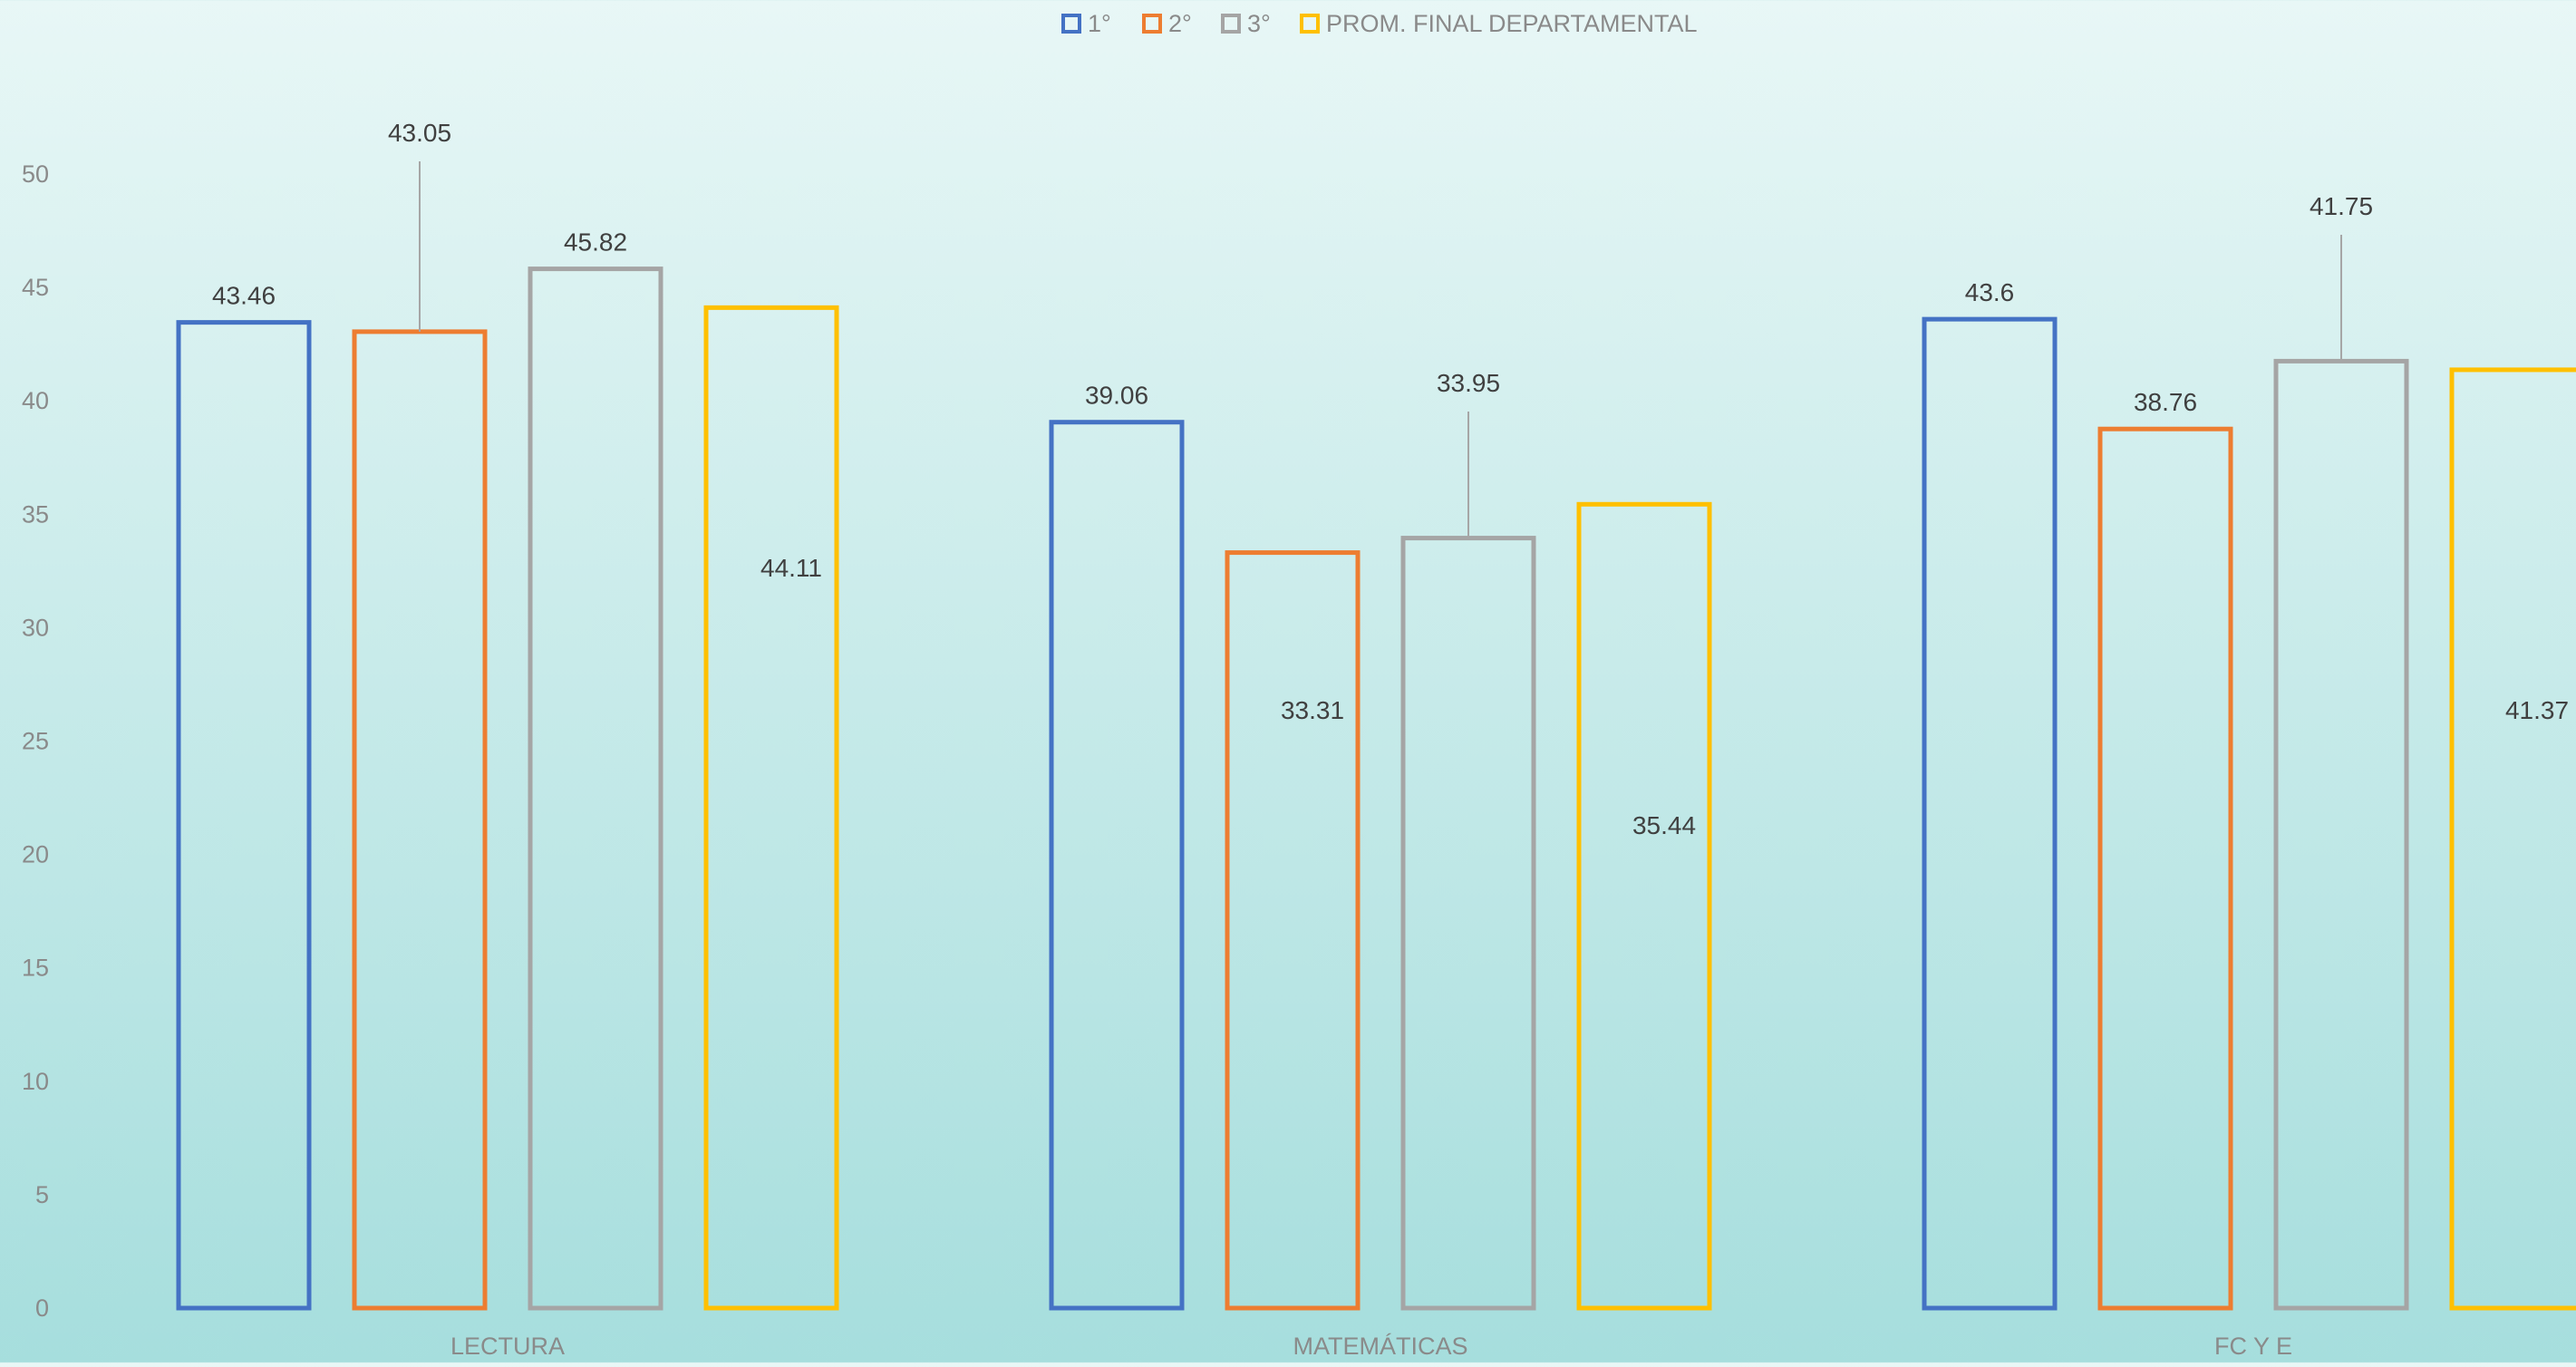 Image resolution: width=2576 pixels, height=1367 pixels. Describe the element at coordinates (1259, 23) in the screenshot. I see `legend-label: 3°` at that location.